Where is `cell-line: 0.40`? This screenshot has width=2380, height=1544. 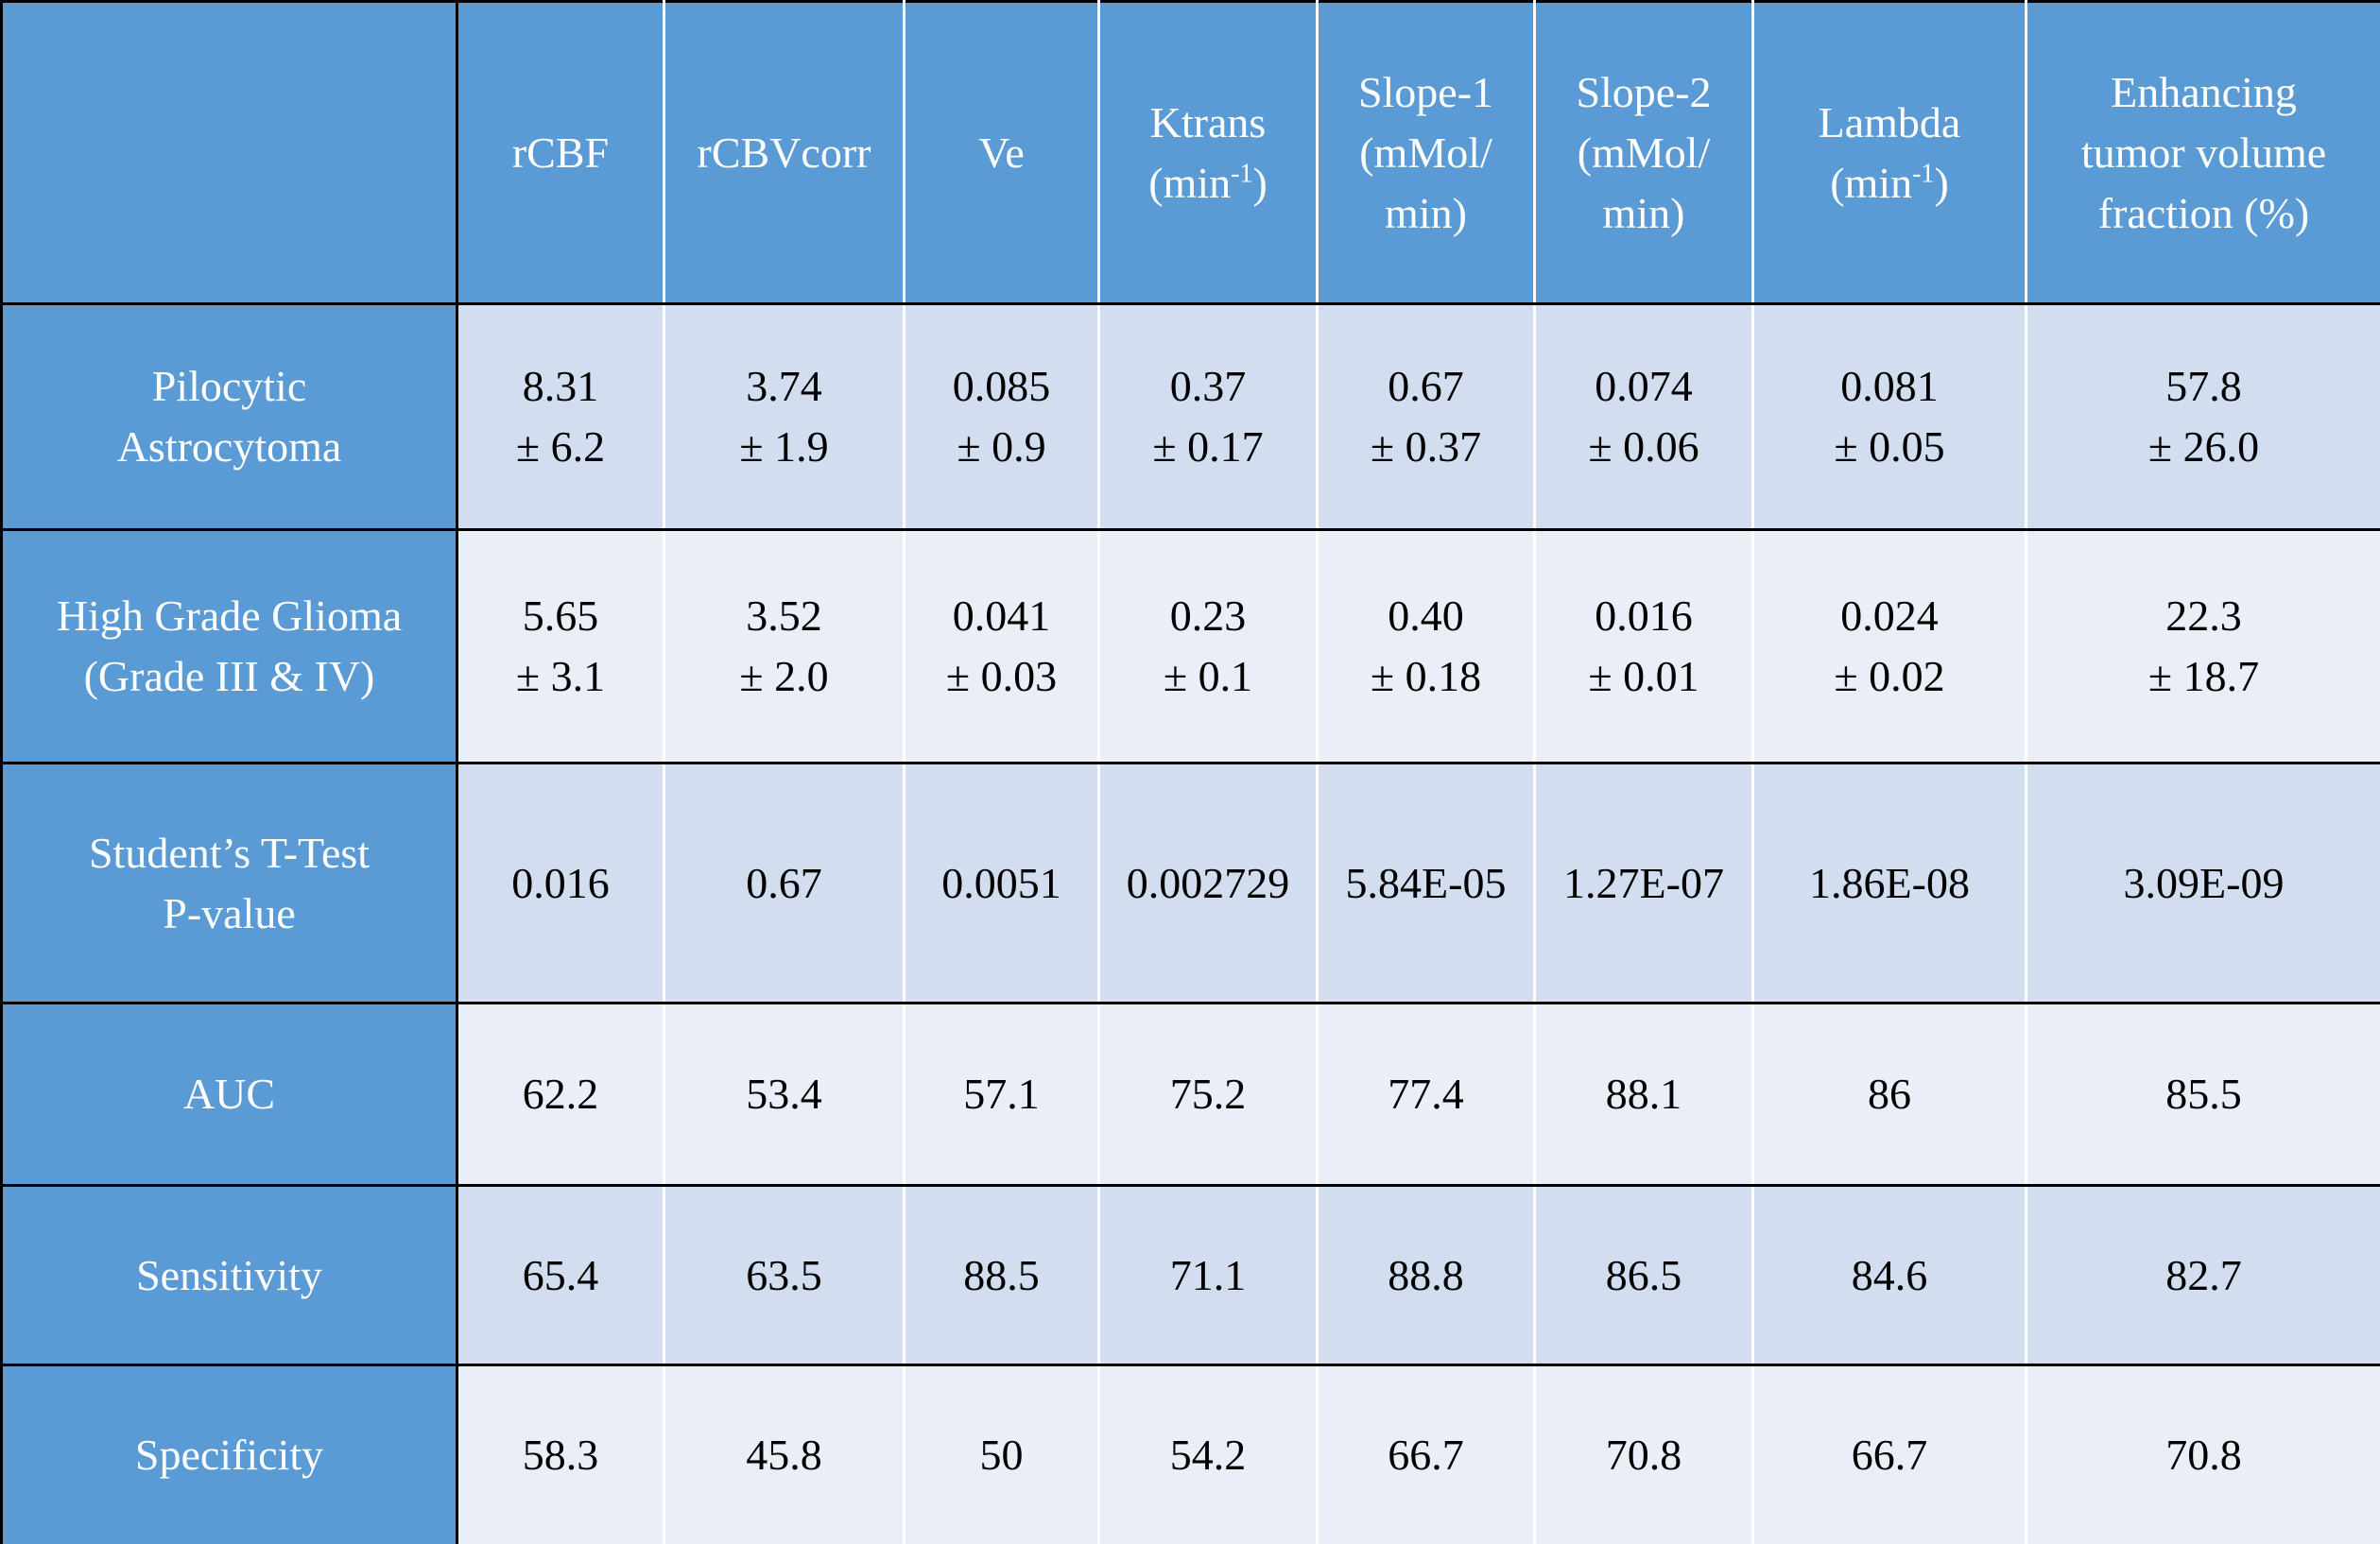 cell-line: 0.40 is located at coordinates (1426, 616).